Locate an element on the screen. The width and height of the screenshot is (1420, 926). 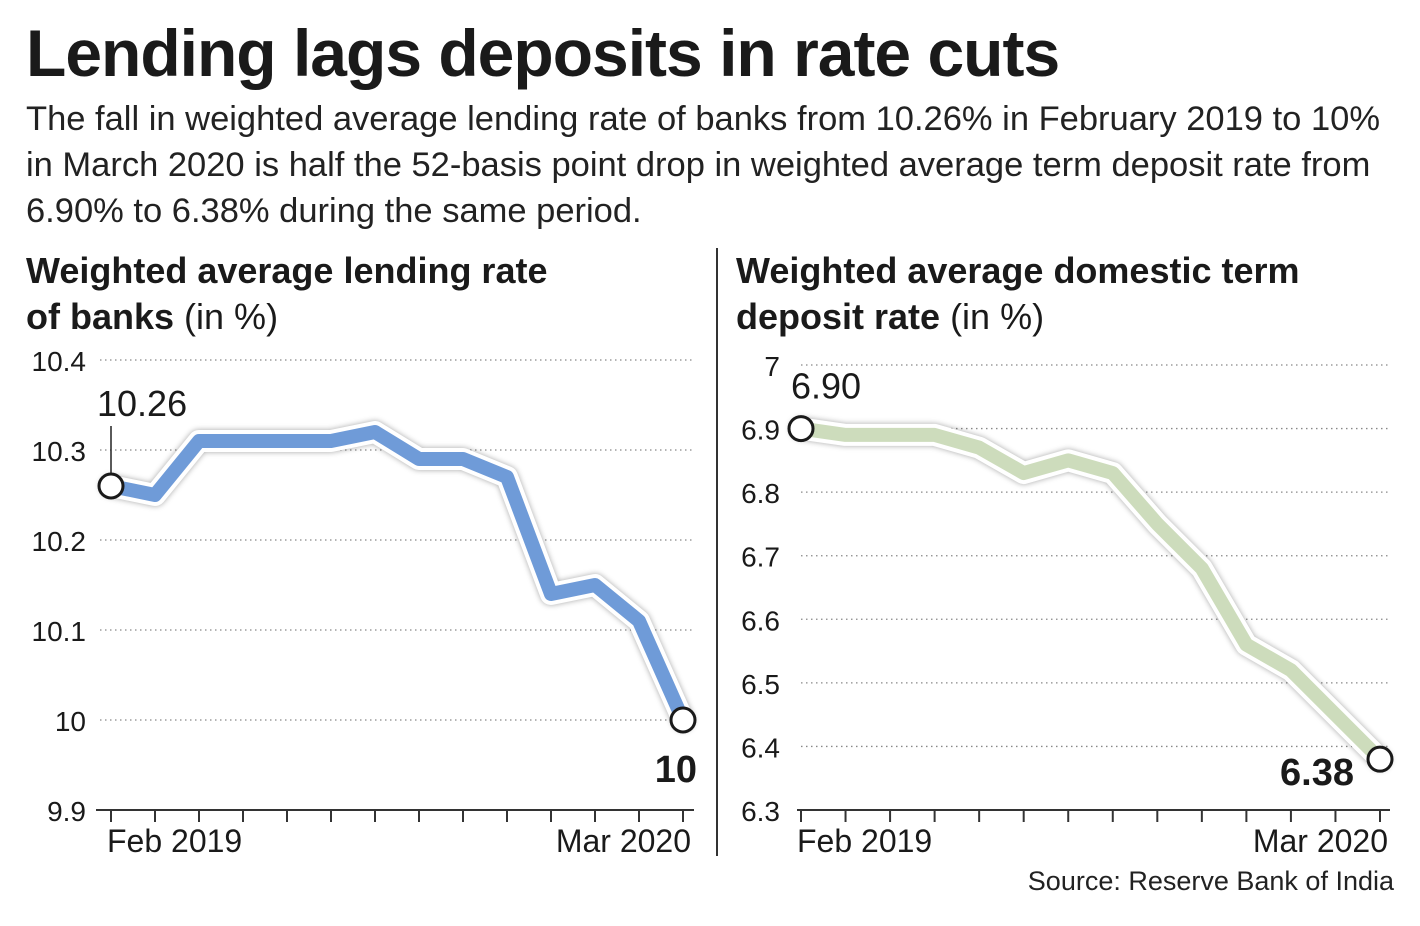
deposit-y-tick-label: 6.9 is located at coordinates (760, 430).